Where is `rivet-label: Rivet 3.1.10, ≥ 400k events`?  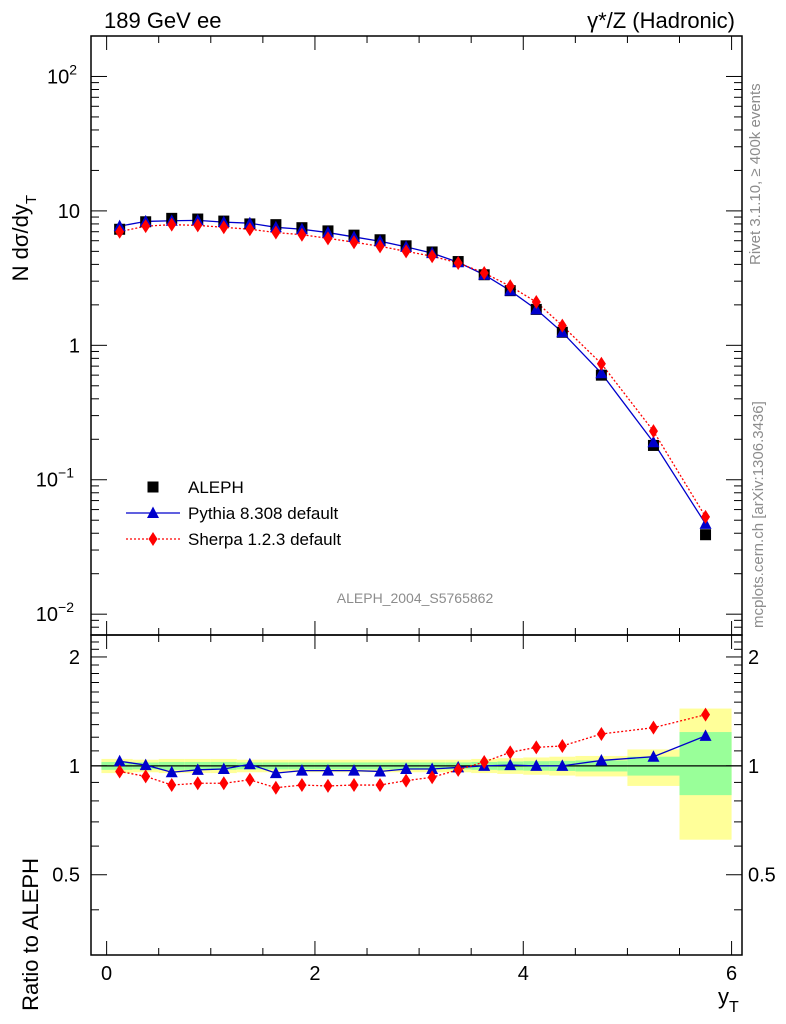
rivet-label: Rivet 3.1.10, ≥ 400k events is located at coordinates (755, 174).